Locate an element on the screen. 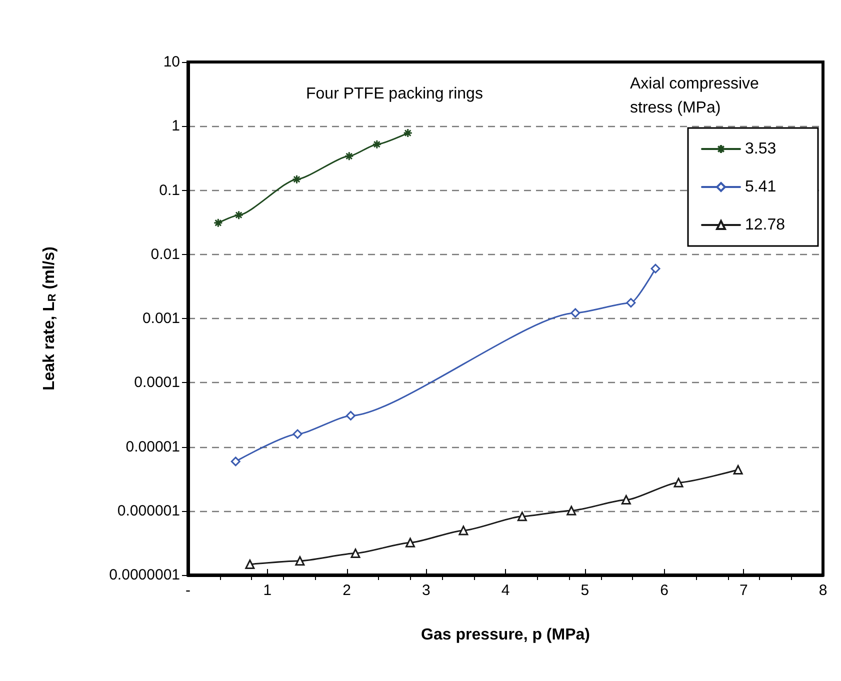 The width and height of the screenshot is (841, 681). y-tick-label: 0.001 is located at coordinates (161, 318).